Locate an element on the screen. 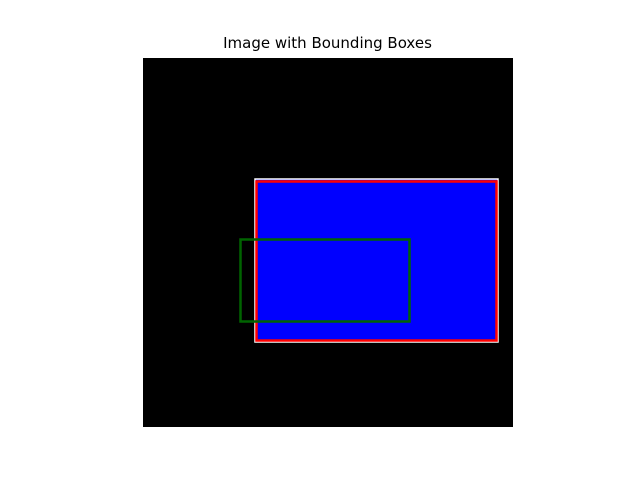 The image size is (640, 480). blue-rectangle is located at coordinates (376, 260).